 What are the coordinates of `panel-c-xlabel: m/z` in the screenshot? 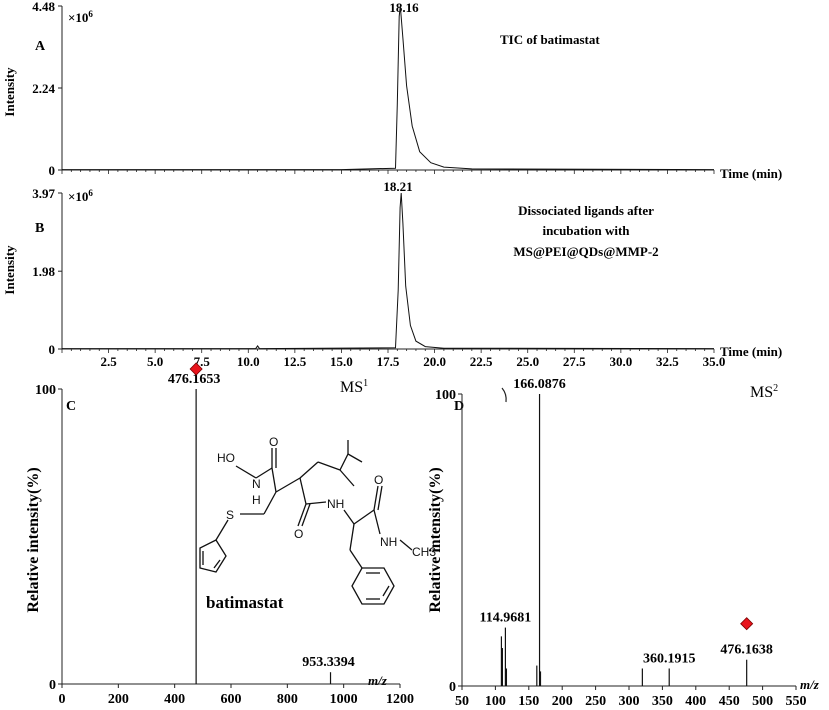 It's located at (378, 680).